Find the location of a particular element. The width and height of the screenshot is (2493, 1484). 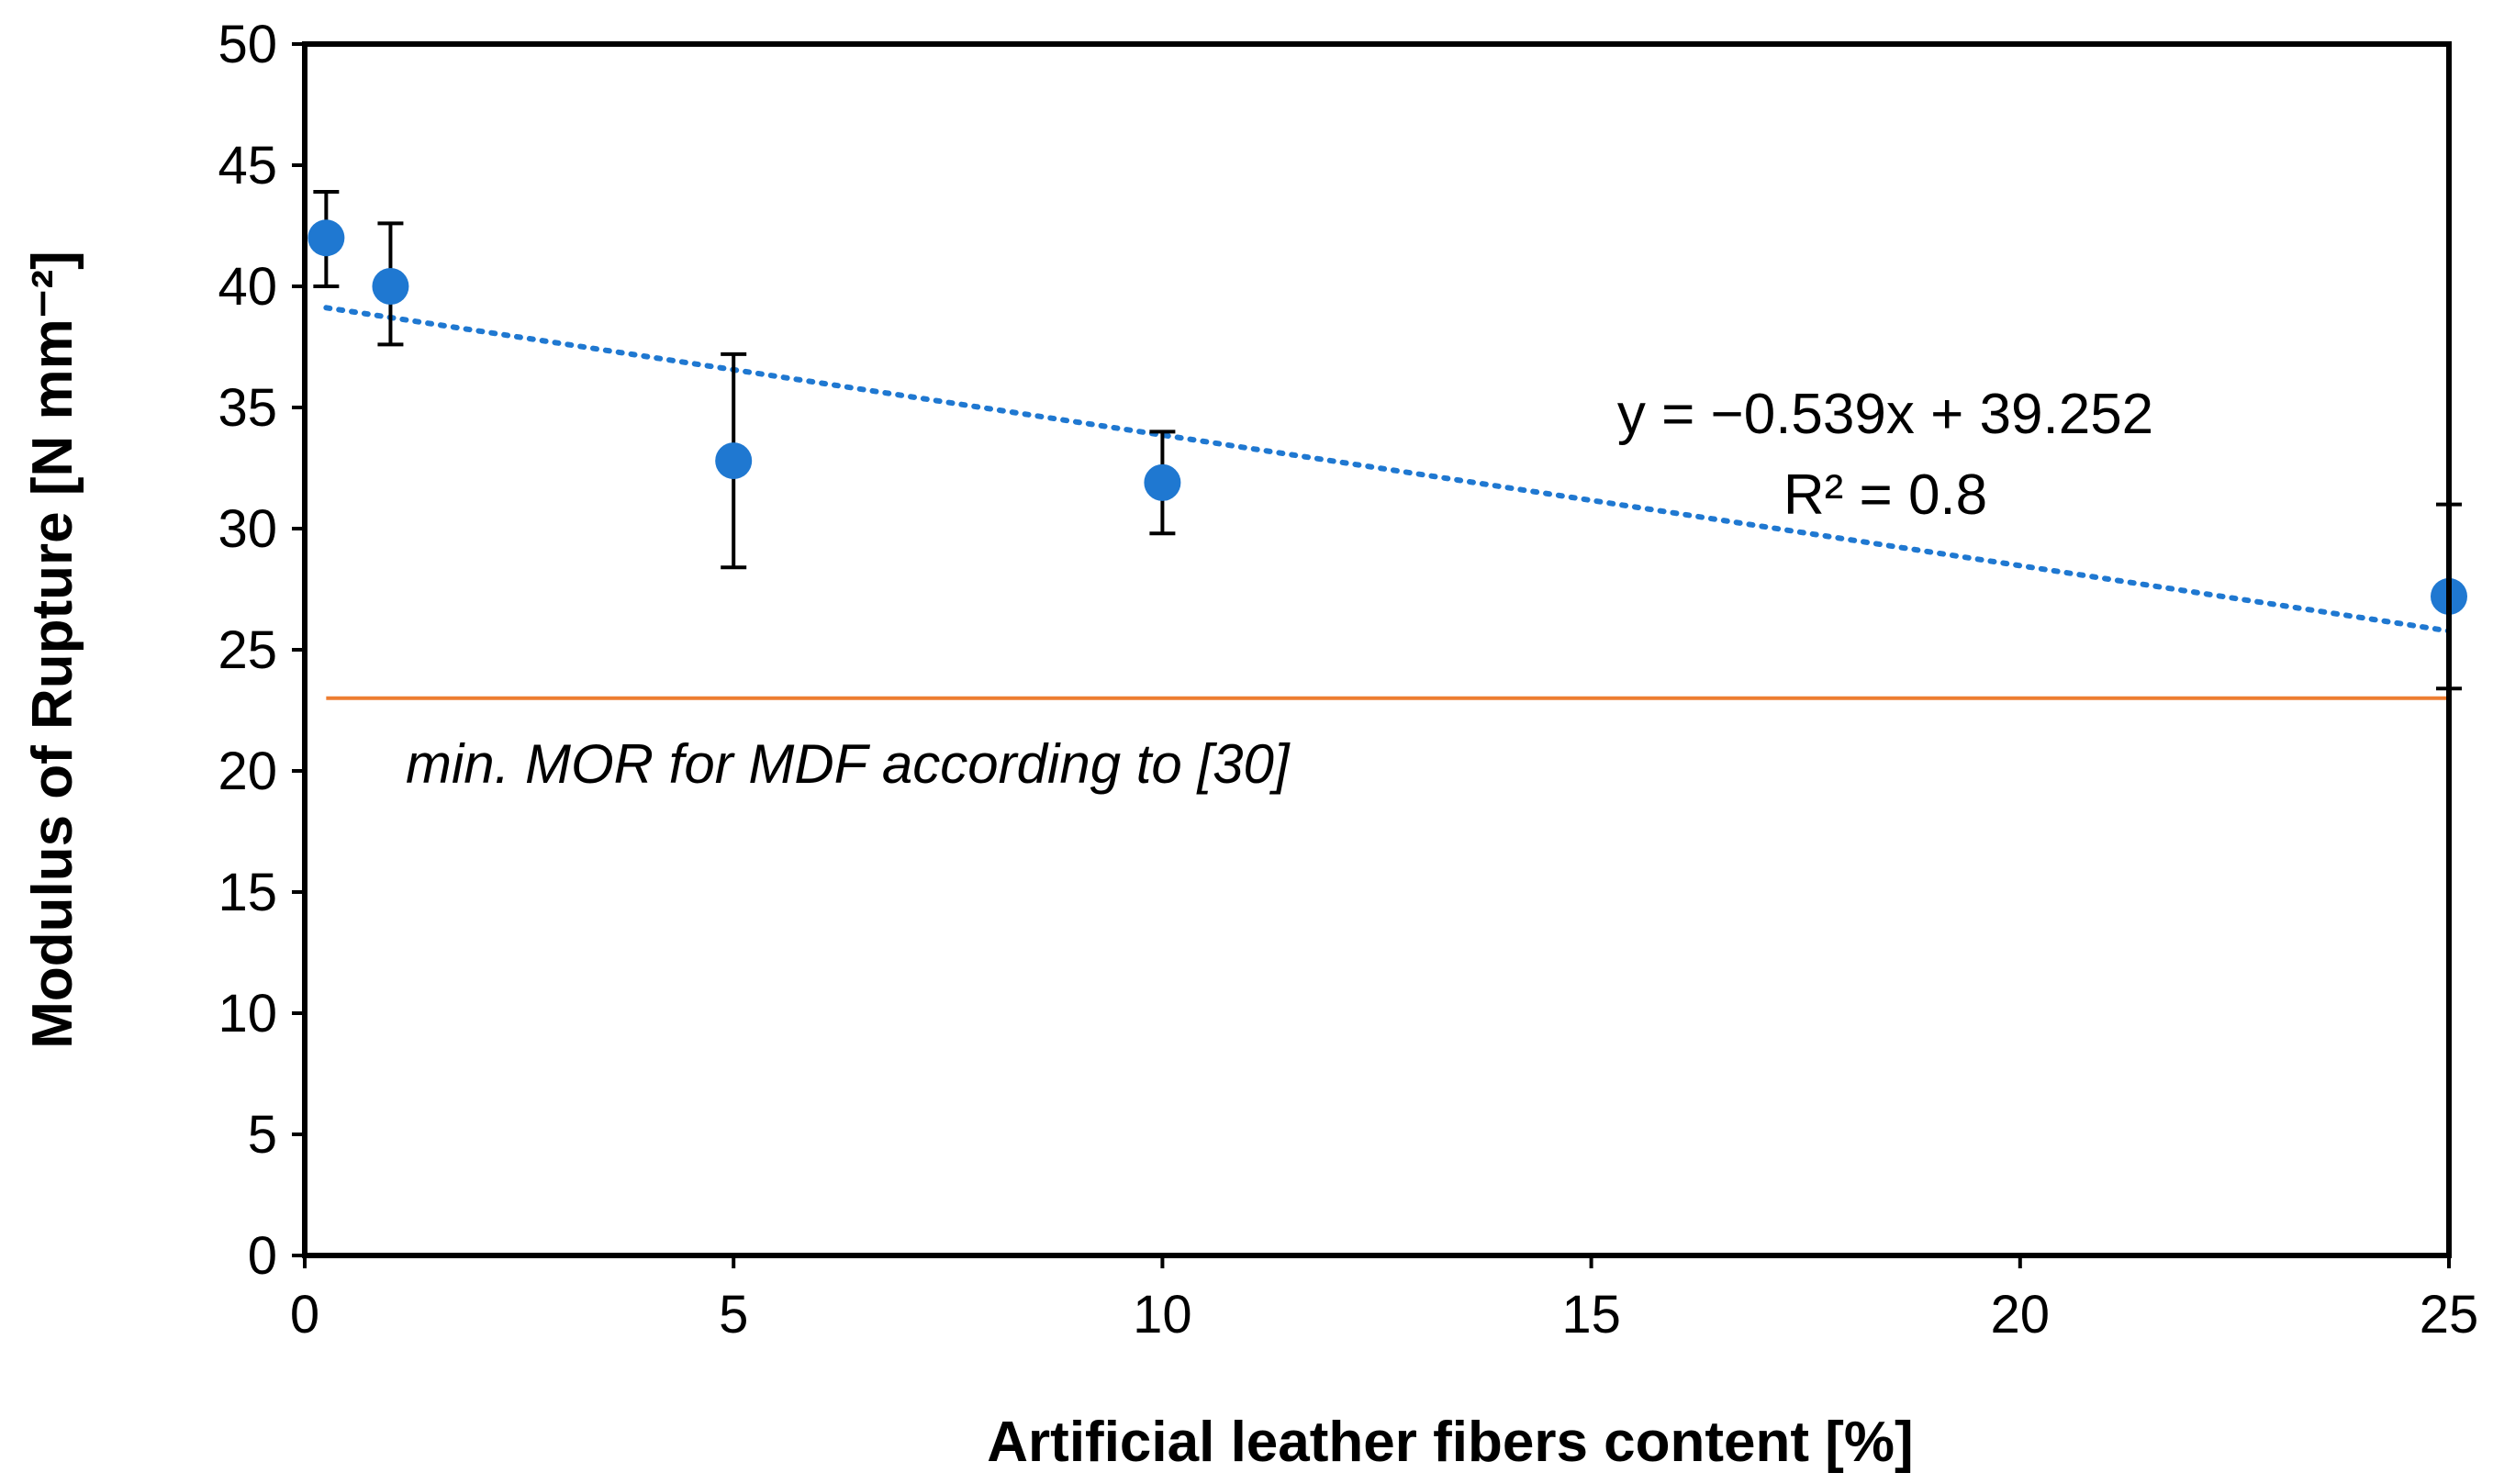

x-tick-label: 0 is located at coordinates (304, 1315).